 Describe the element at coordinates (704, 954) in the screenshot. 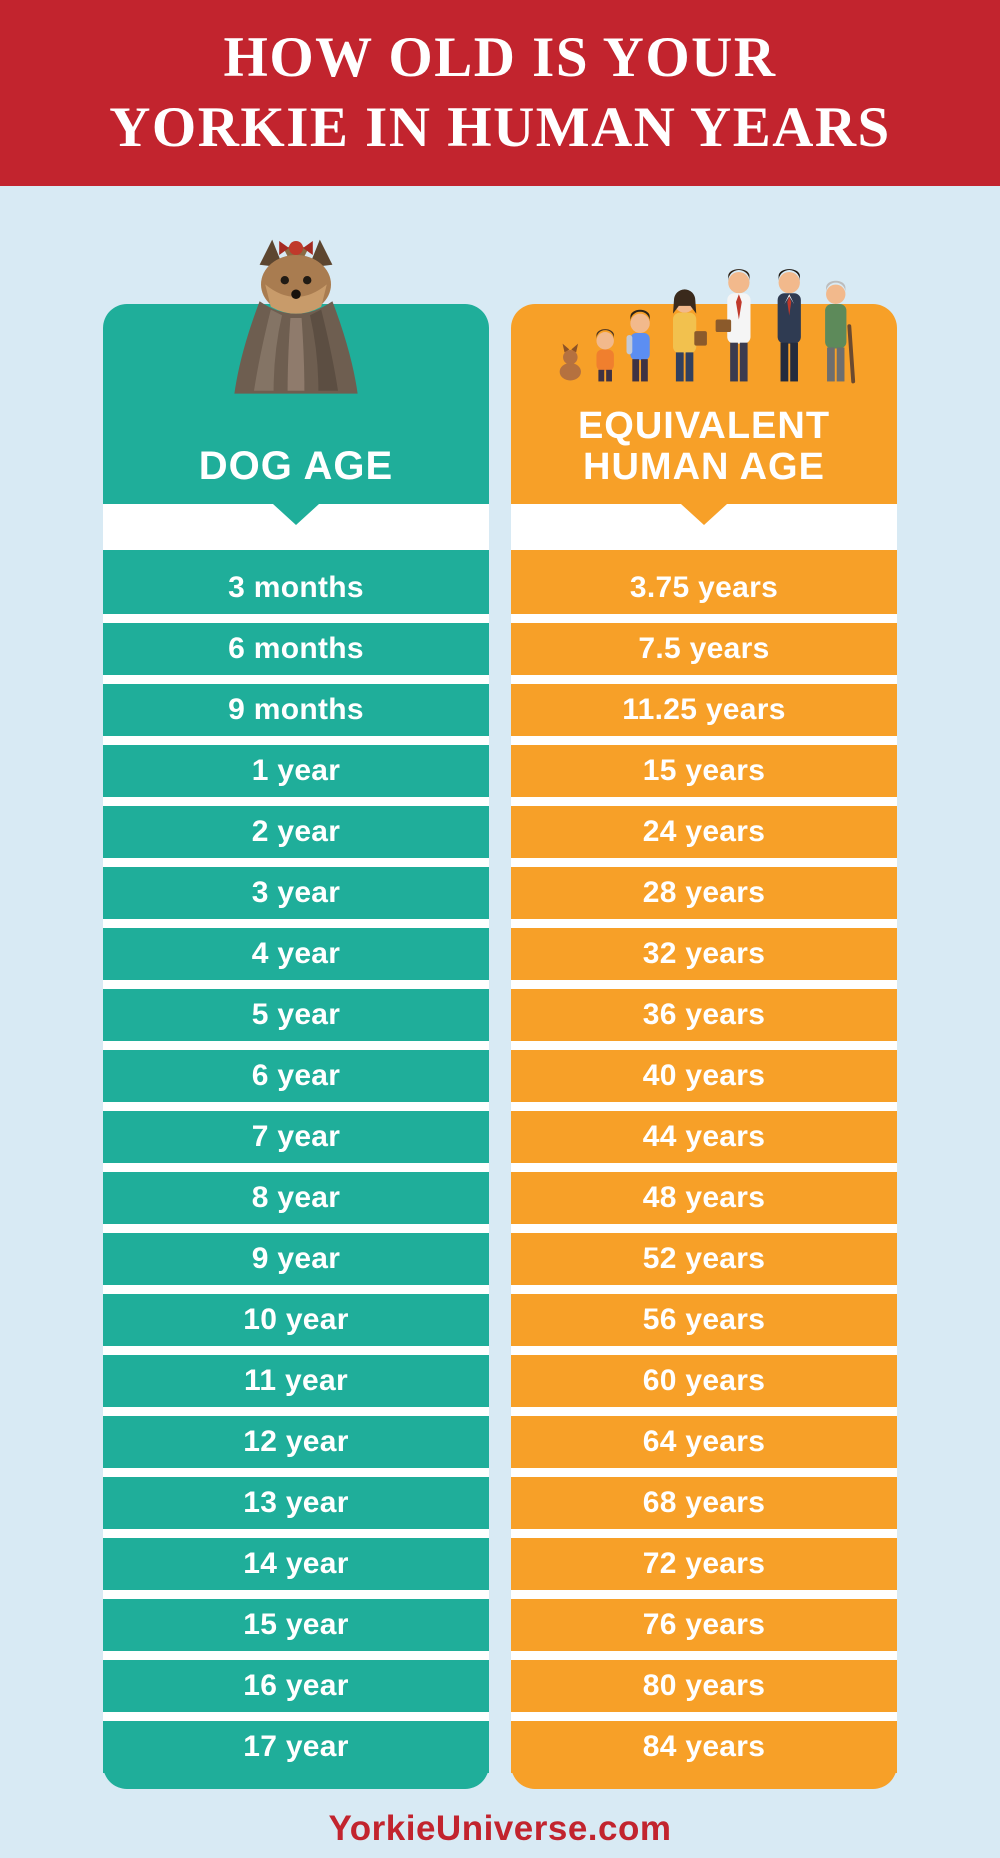

I see `table-row: 32 years` at that location.